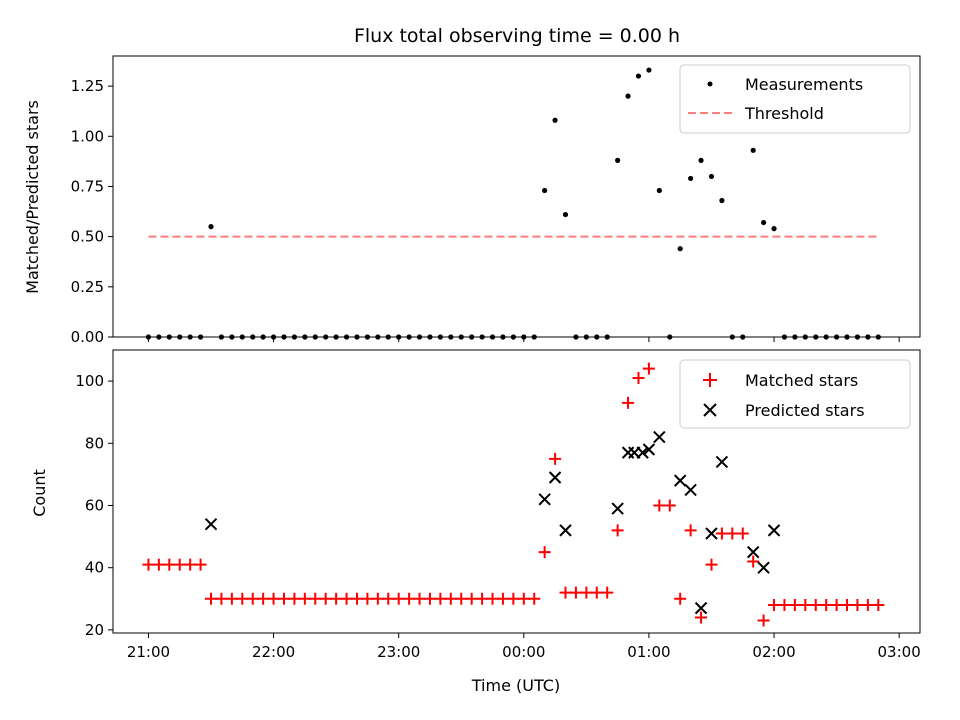 The height and width of the screenshot is (720, 960). I want to click on bottom-legend-box, so click(795, 394).